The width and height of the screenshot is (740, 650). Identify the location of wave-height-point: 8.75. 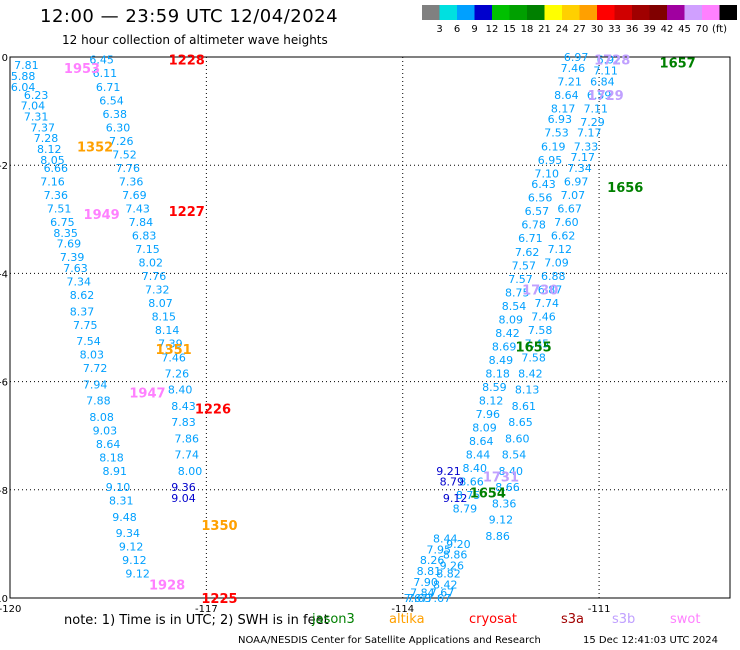
(517, 292).